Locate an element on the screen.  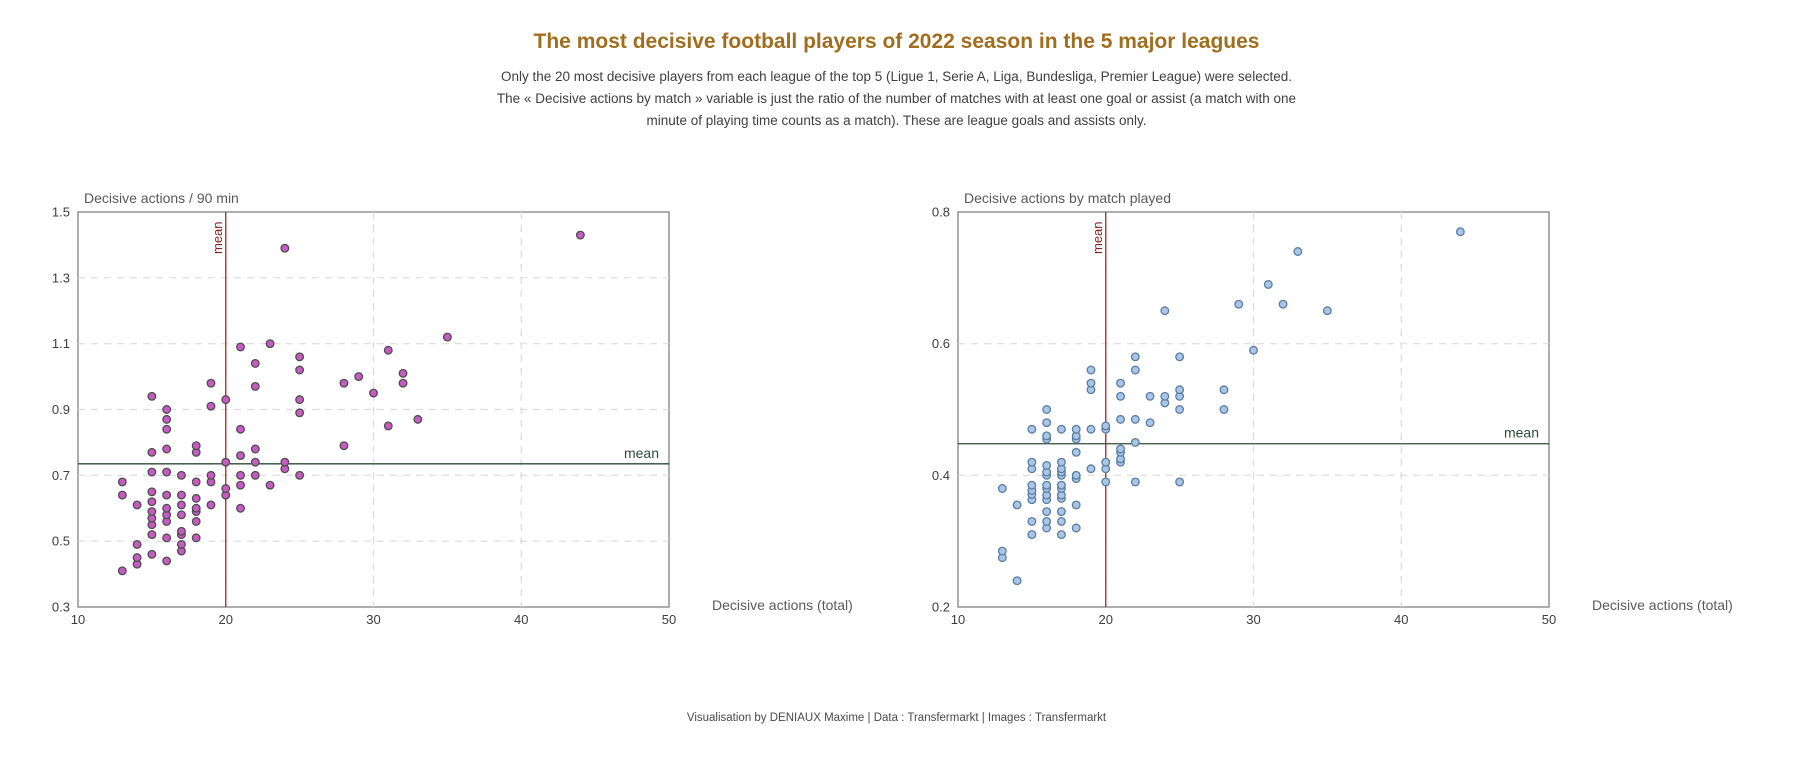
y-tick-label: 0.5 is located at coordinates (61, 541).